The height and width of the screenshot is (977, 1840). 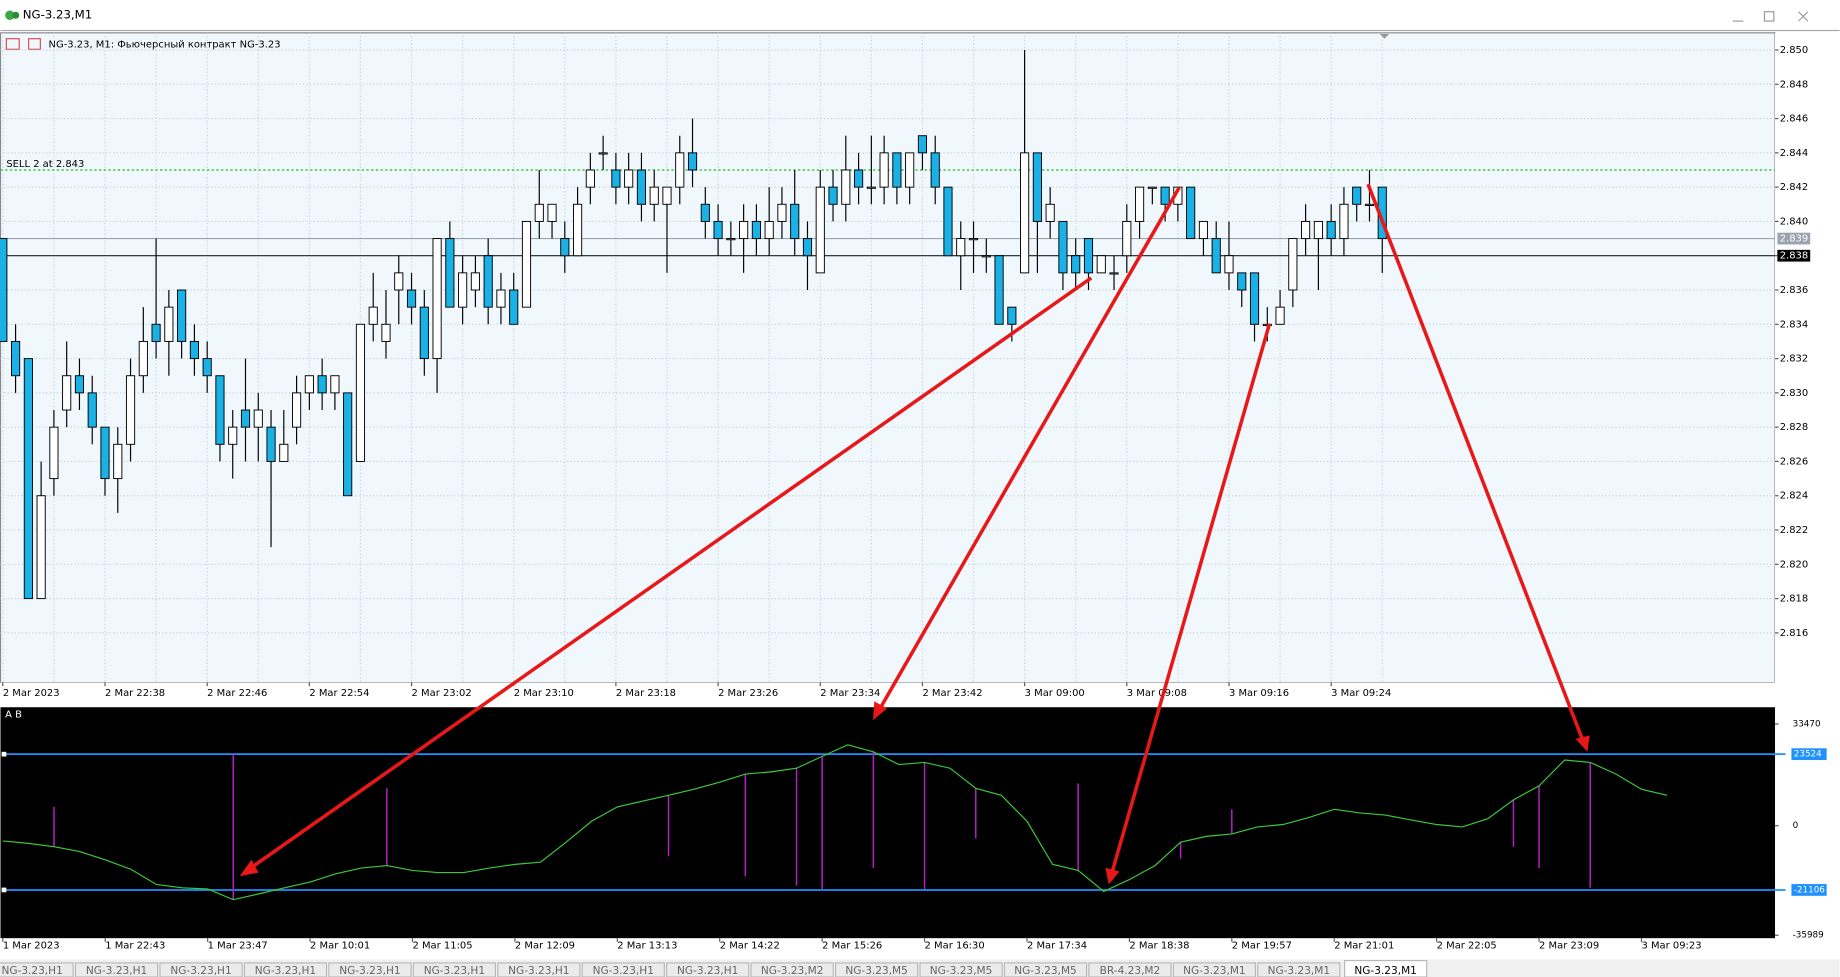 What do you see at coordinates (1794, 239) in the screenshot?
I see `ask-label: 2.839` at bounding box center [1794, 239].